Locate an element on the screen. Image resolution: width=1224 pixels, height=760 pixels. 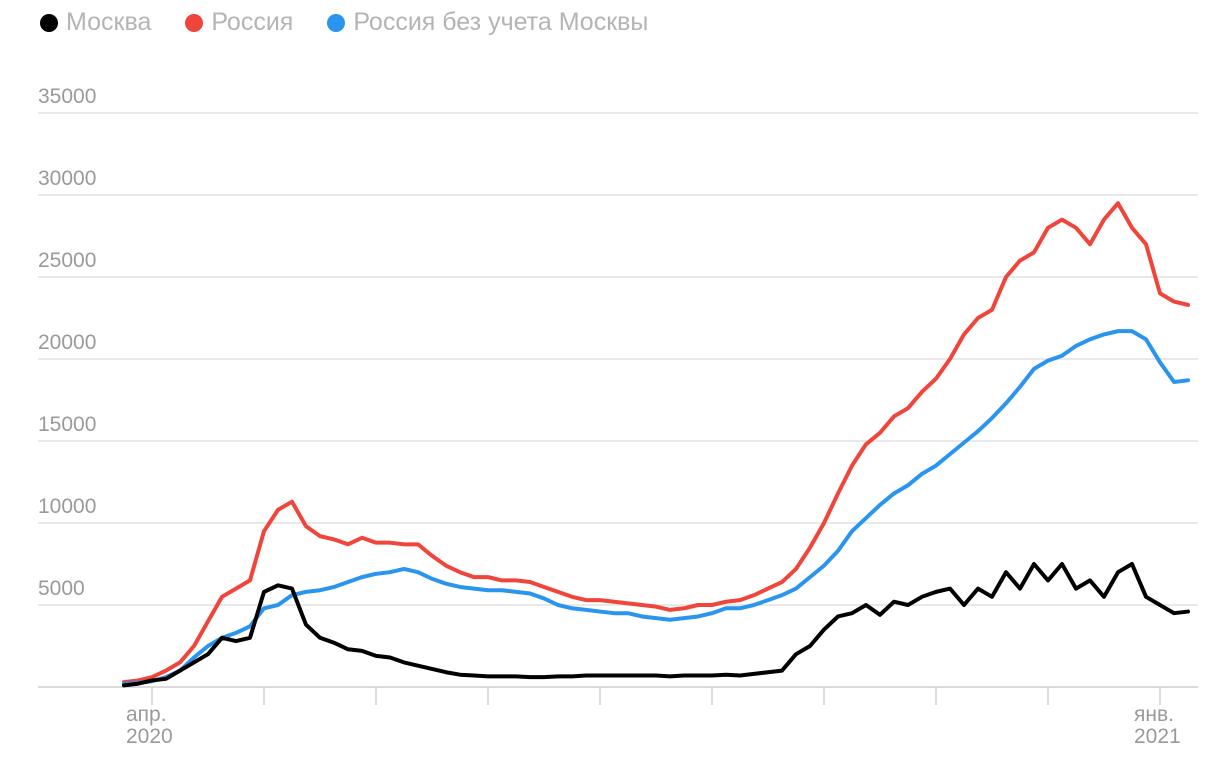
legend-item: Москва is located at coordinates (95, 22).